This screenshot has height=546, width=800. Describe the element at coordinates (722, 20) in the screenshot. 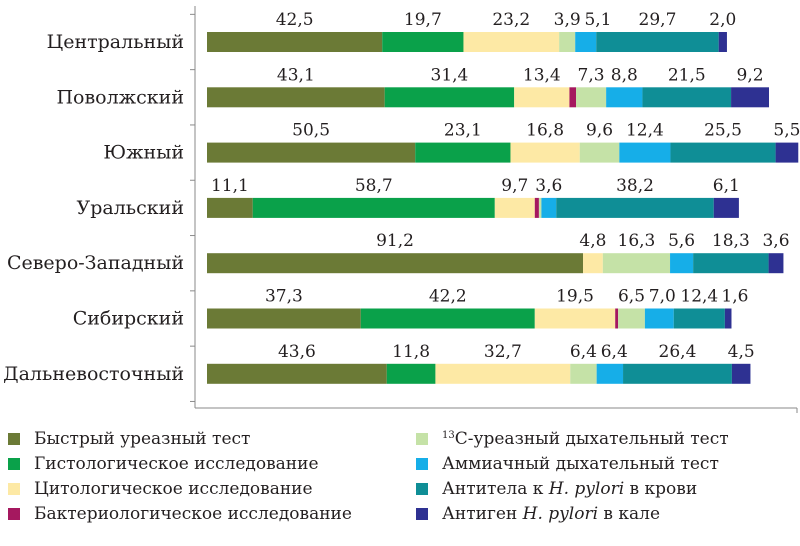

I see `data-label: 2,0` at that location.